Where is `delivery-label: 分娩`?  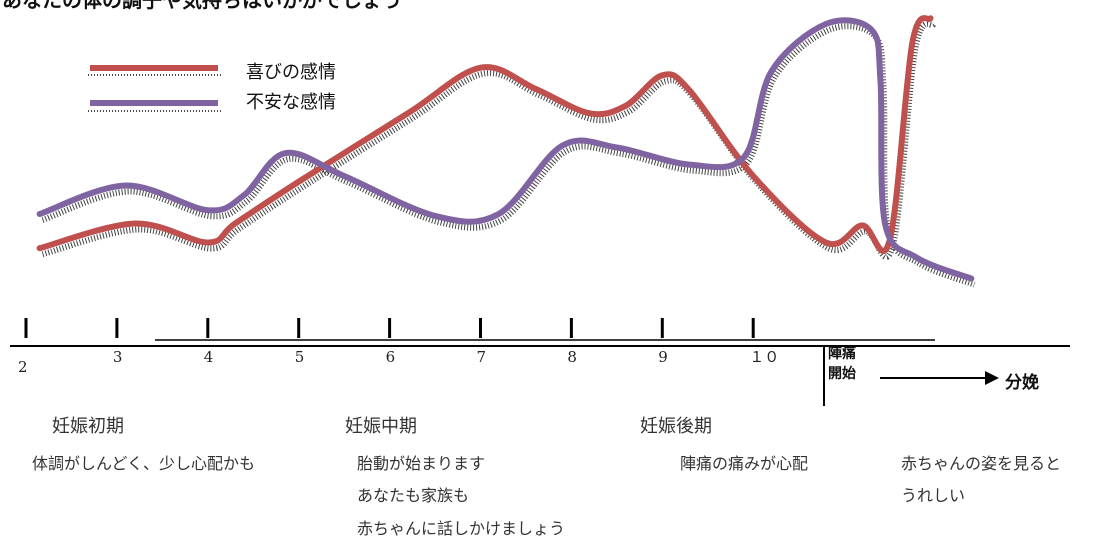 delivery-label: 分娩 is located at coordinates (1022, 383).